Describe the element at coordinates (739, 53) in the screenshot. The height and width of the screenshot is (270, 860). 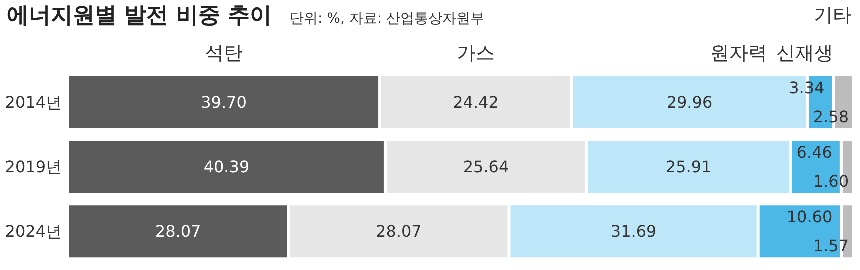
I see `series-label: 원자력` at that location.